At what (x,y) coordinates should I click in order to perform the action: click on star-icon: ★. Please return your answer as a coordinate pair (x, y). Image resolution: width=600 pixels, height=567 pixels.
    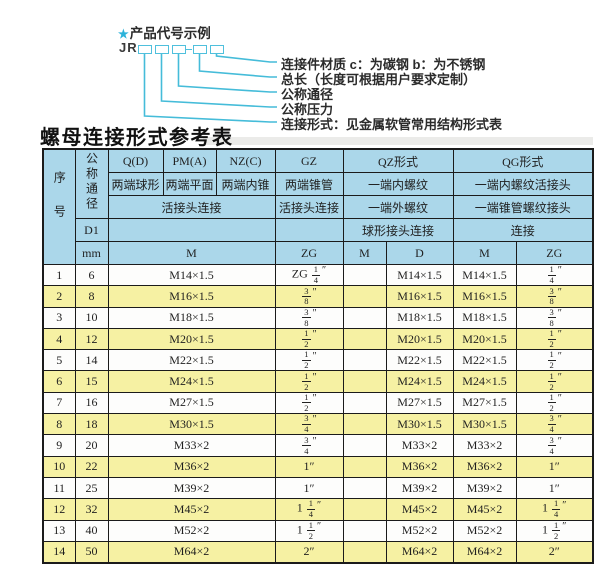
    Looking at the image, I should click on (123, 34).